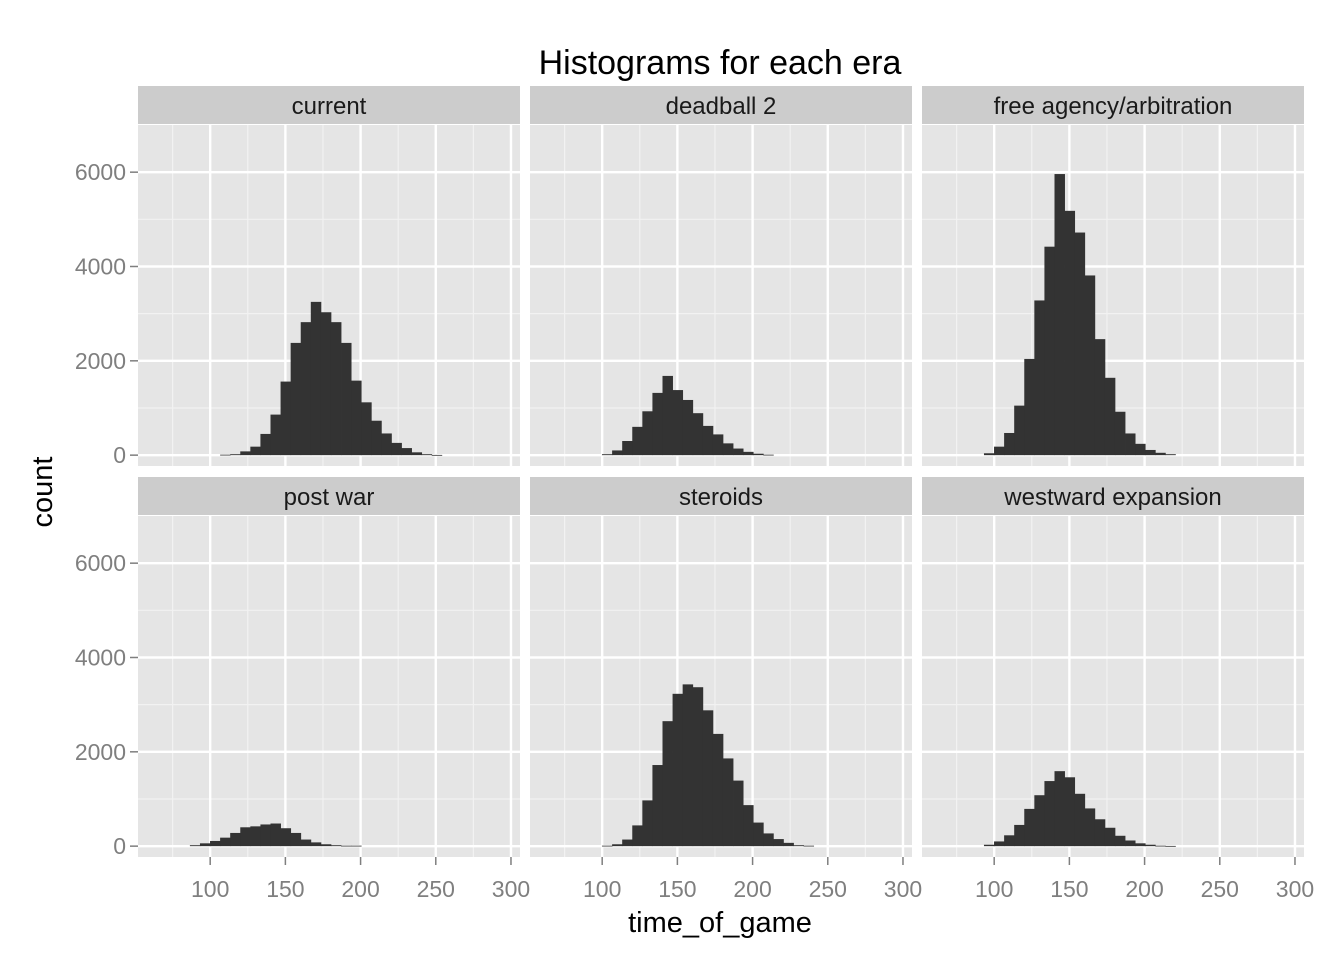 This screenshot has width=1344, height=960. What do you see at coordinates (43, 492) in the screenshot?
I see `y-axis-title: count` at bounding box center [43, 492].